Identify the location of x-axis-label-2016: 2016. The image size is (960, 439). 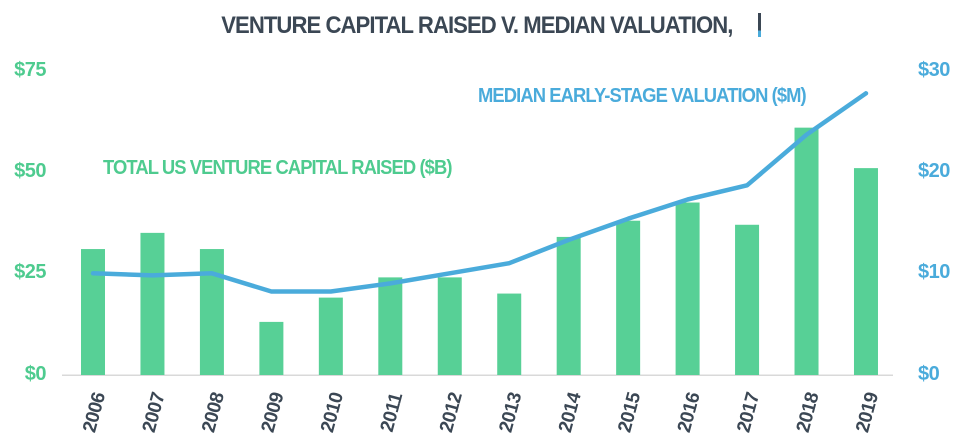
(689, 412).